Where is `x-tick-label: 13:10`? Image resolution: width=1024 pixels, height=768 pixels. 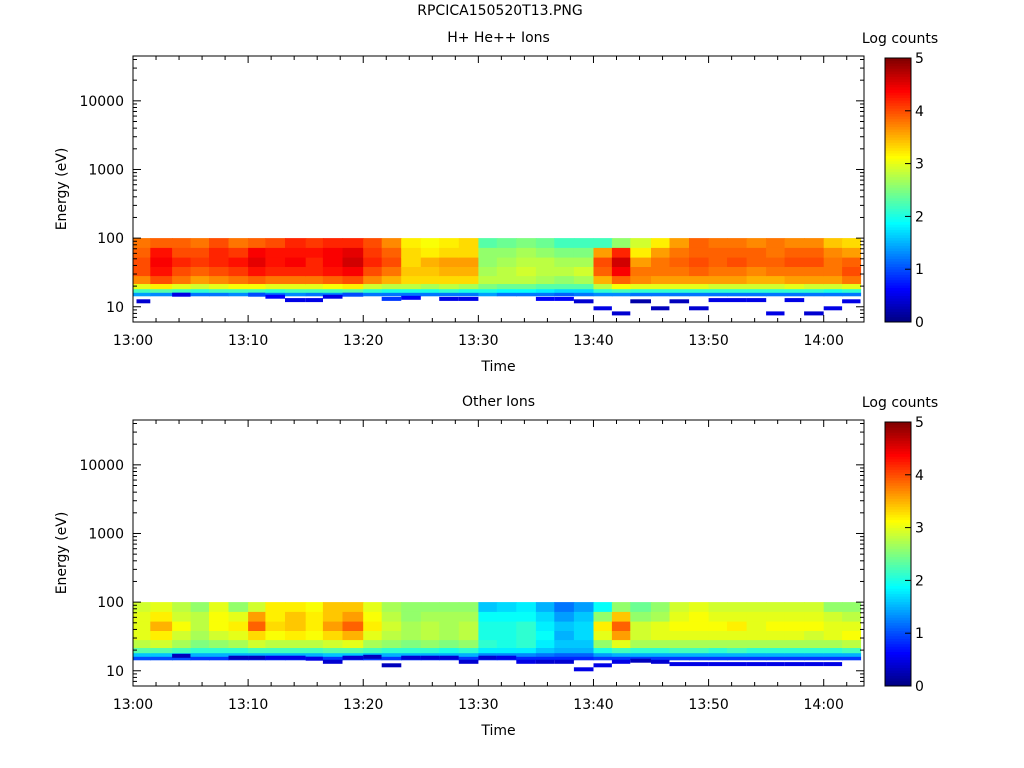
x-tick-label: 13:10 is located at coordinates (248, 705).